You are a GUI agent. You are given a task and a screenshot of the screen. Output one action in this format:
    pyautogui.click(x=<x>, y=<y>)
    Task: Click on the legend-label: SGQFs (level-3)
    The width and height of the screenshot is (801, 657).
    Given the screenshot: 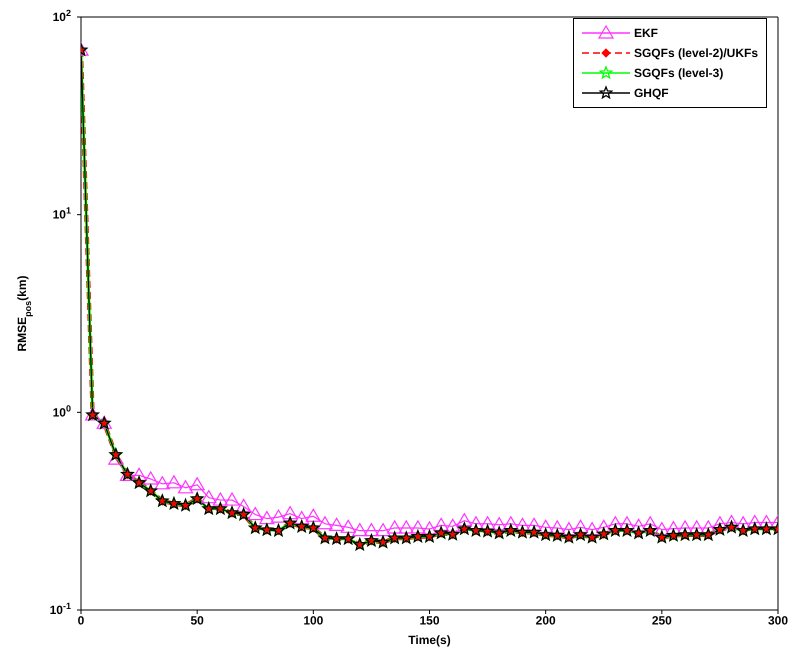 What is the action you would take?
    pyautogui.click(x=679, y=73)
    